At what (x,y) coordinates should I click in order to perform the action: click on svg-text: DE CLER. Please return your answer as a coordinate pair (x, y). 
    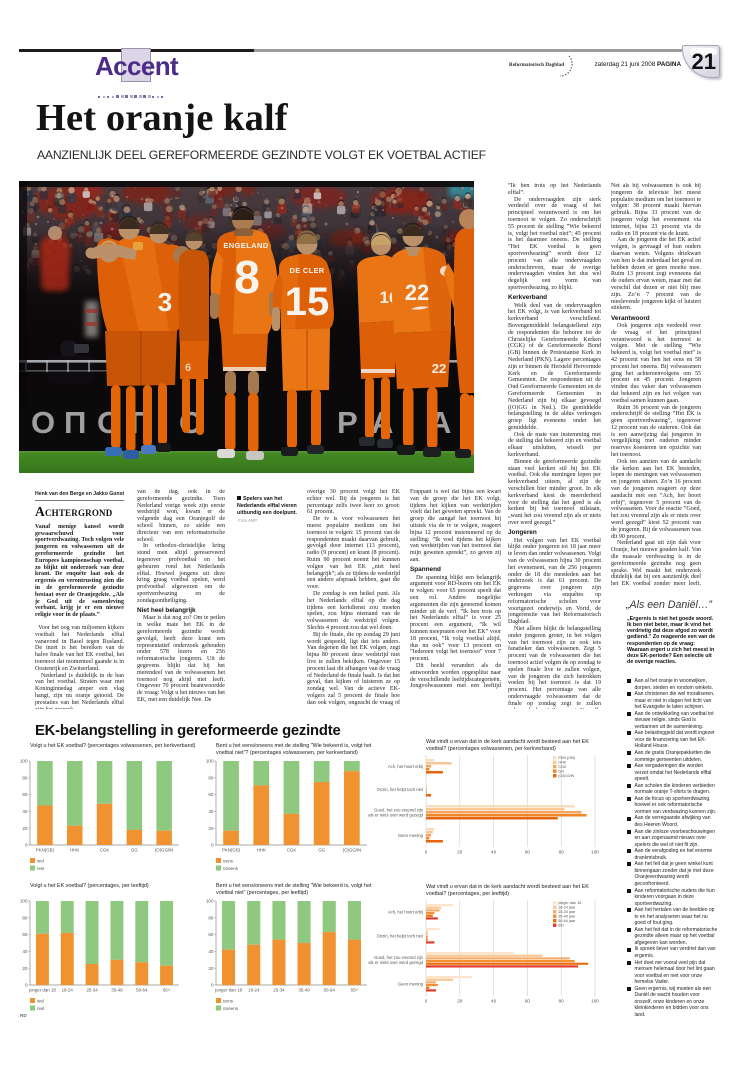
    Looking at the image, I should click on (306, 270).